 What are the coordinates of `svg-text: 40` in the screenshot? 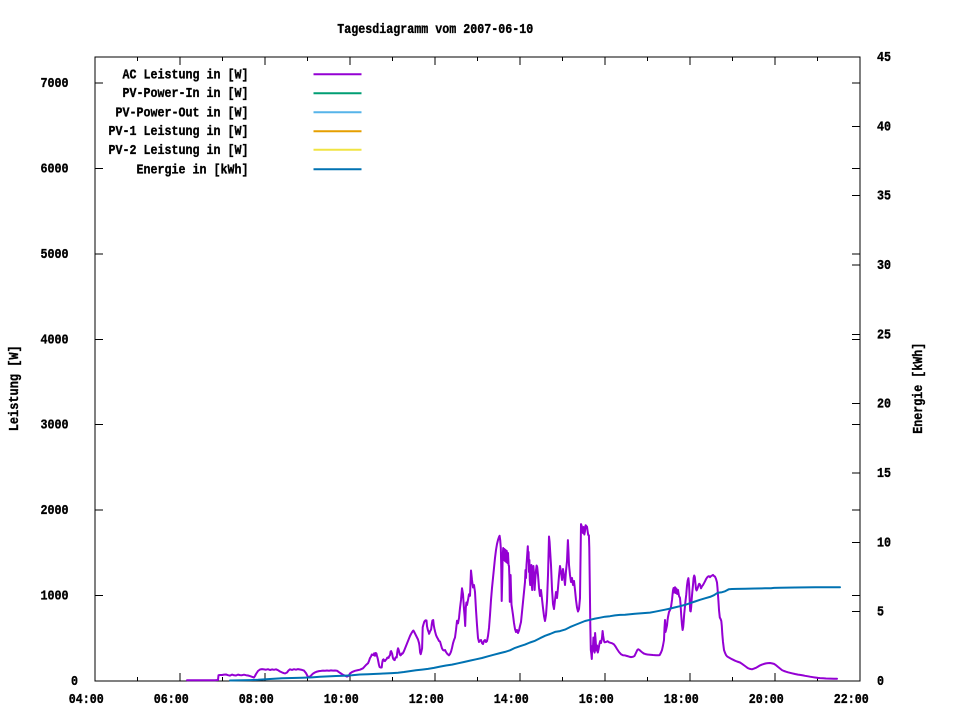 It's located at (884, 127).